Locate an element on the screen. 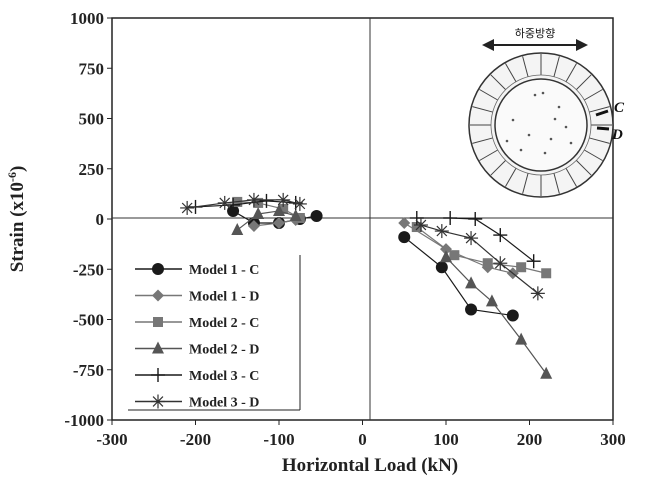  legend-label: Model 2 - D is located at coordinates (224, 350).